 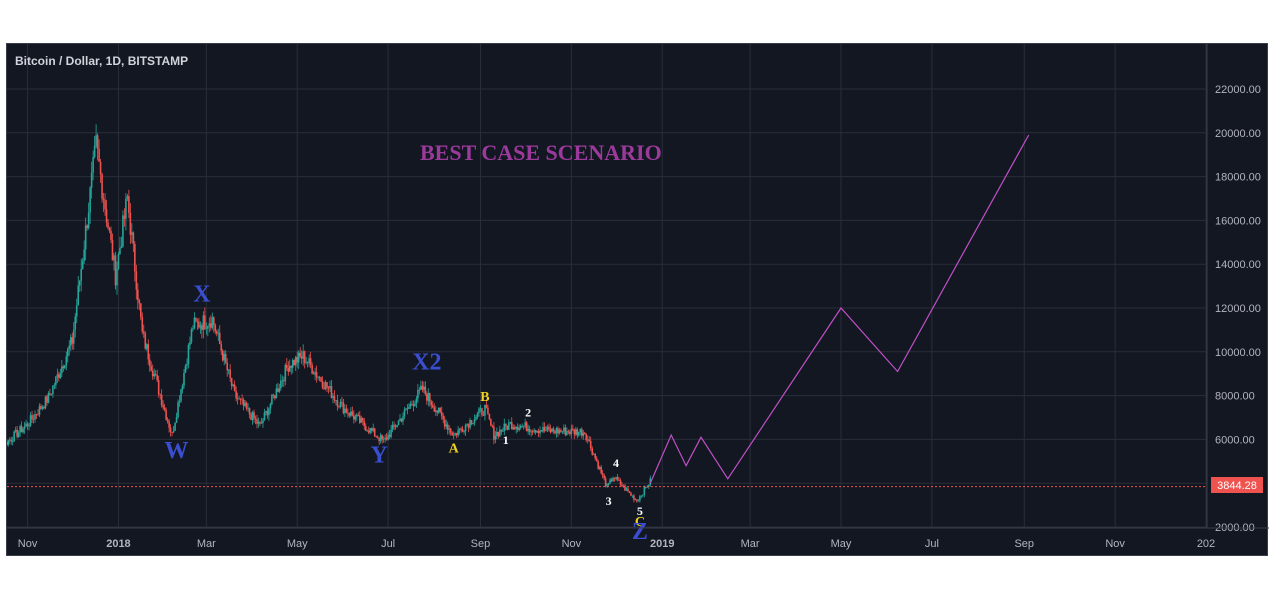 What do you see at coordinates (1238, 309) in the screenshot?
I see `y-tick-label: 12000.00` at bounding box center [1238, 309].